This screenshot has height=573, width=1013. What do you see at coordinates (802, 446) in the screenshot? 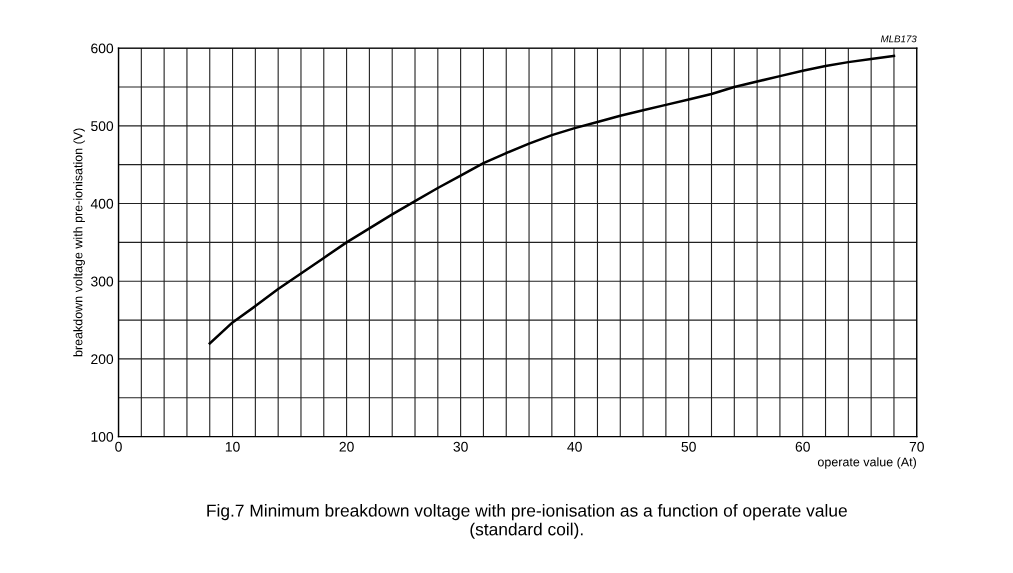
I see `x-tick-label: 60` at bounding box center [802, 446].